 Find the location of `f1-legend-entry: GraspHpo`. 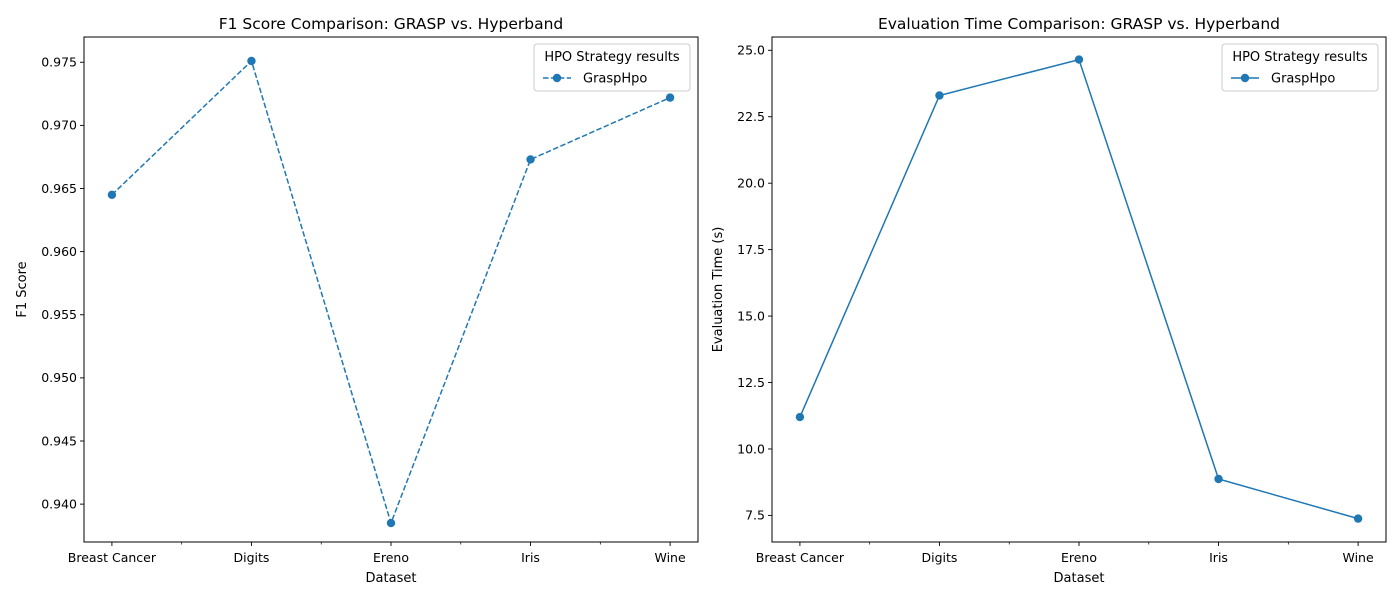

f1-legend-entry: GraspHpo is located at coordinates (615, 79).